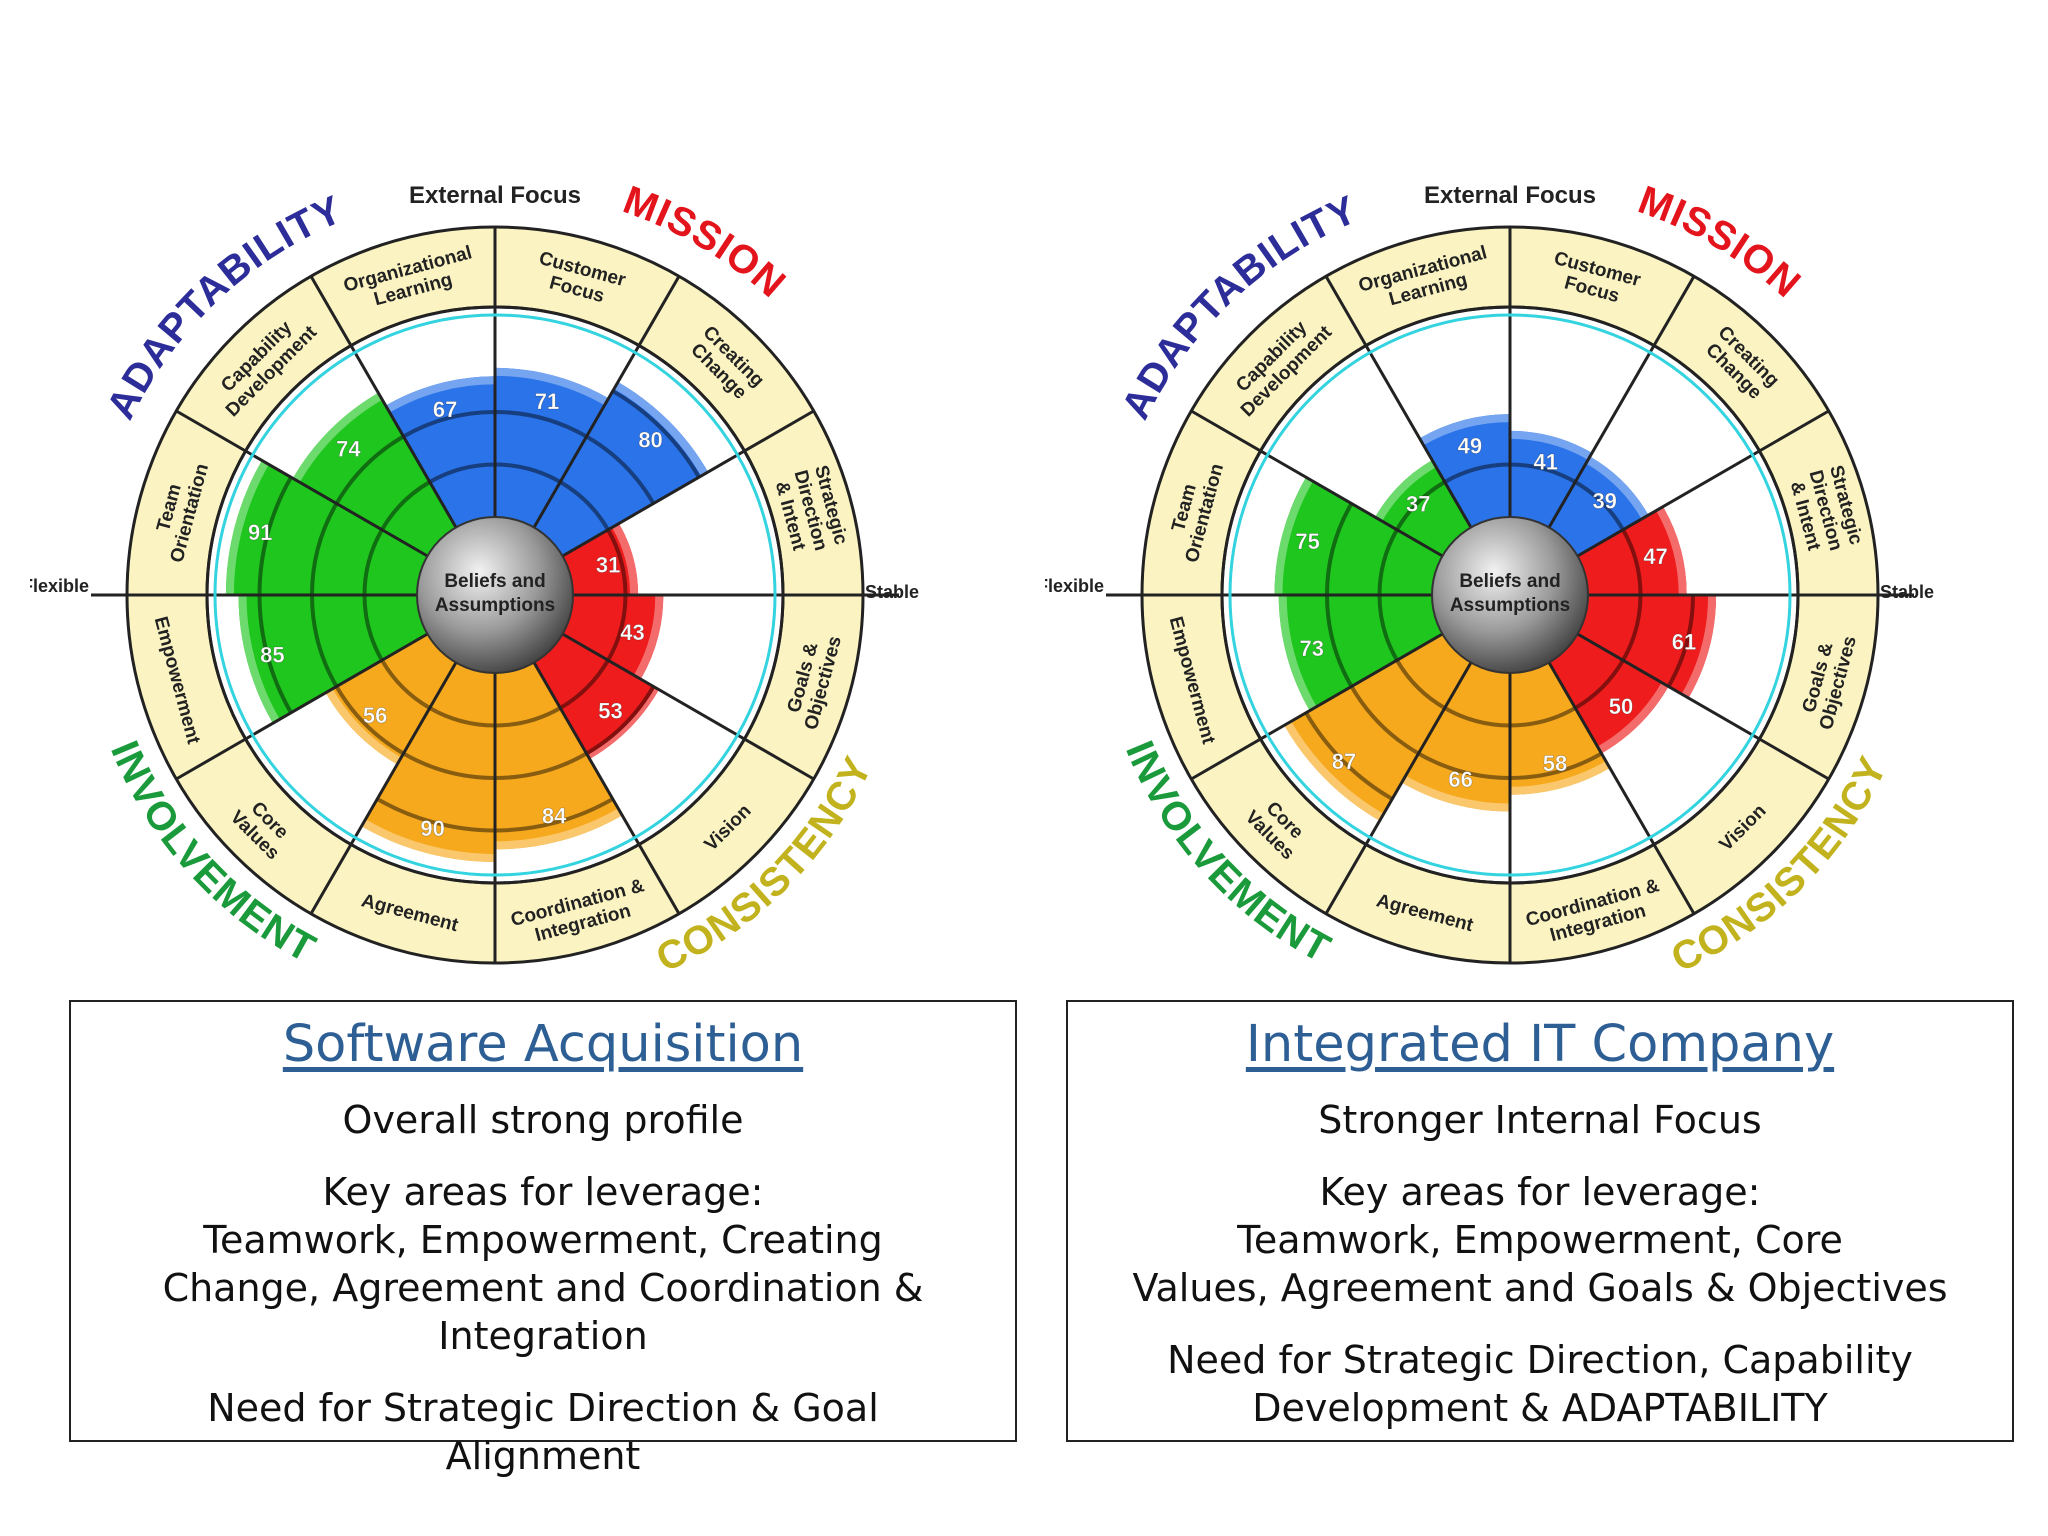 This screenshot has width=2048, height=1536. Describe the element at coordinates (1540, 1240) in the screenshot. I see `panel-leverage-line: Teamwork, Empowerment, Core` at that location.